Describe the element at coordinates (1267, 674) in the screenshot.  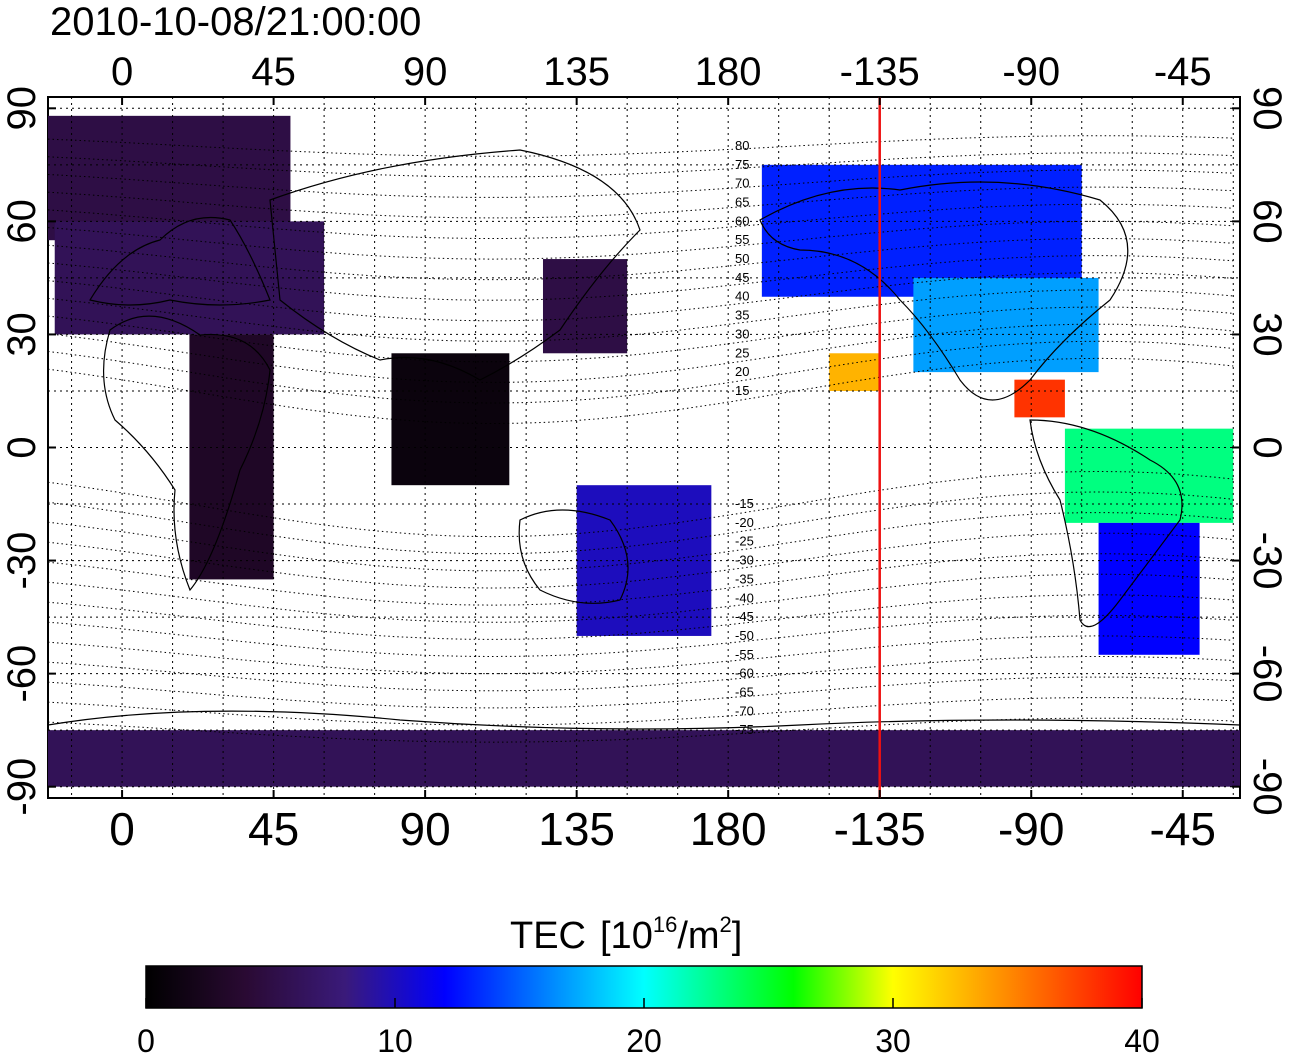
I see `right-lat-tick-label: -60` at that location.